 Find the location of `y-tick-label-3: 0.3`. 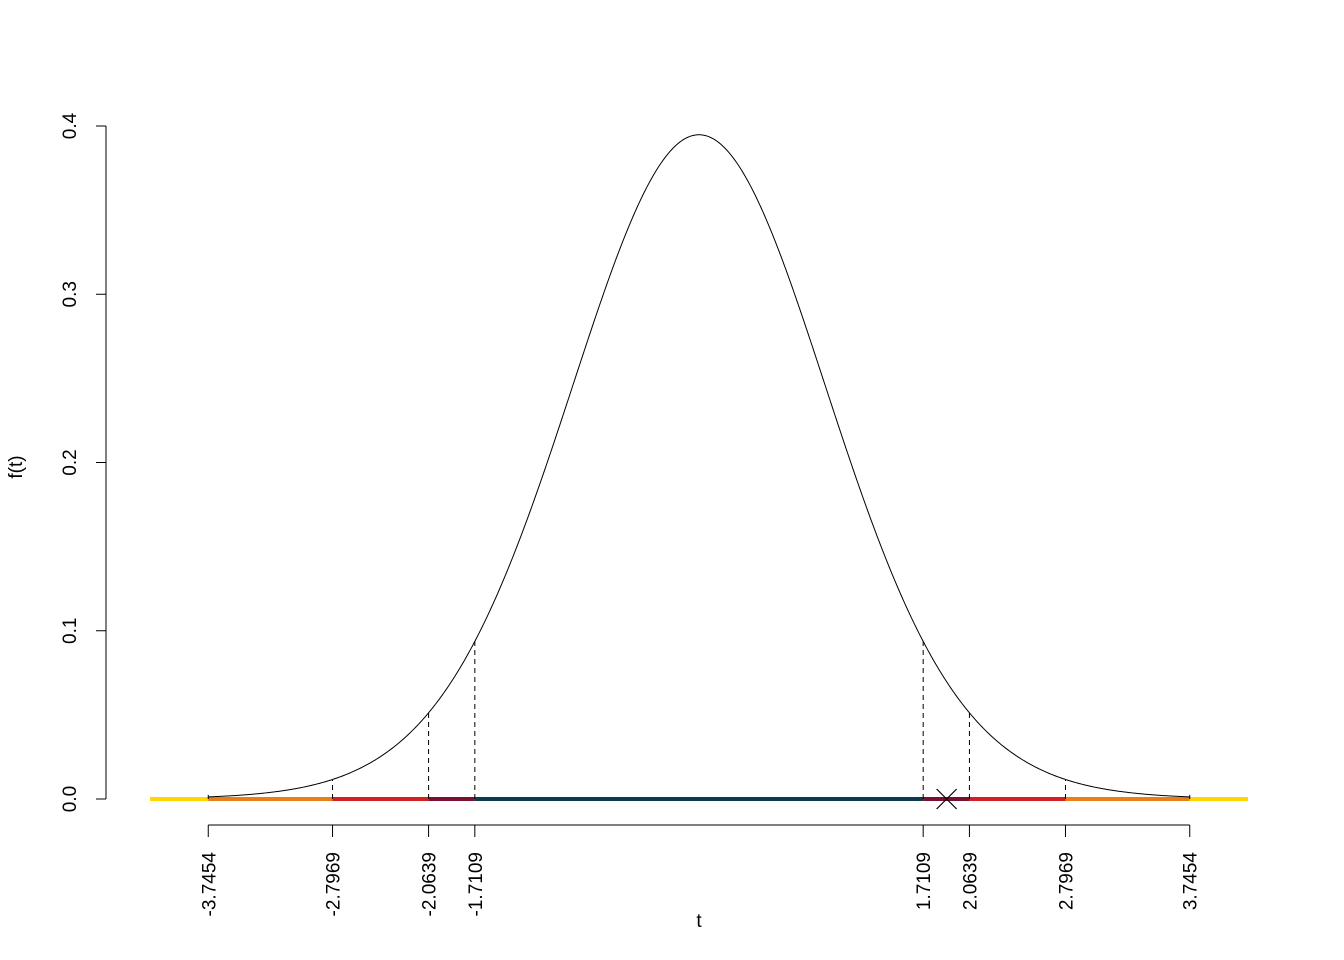

y-tick-label-3: 0.3 is located at coordinates (70, 294).